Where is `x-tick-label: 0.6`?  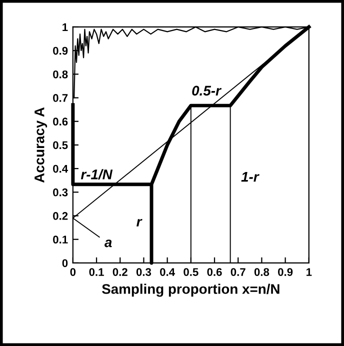
x-tick-label: 0.6 is located at coordinates (214, 272).